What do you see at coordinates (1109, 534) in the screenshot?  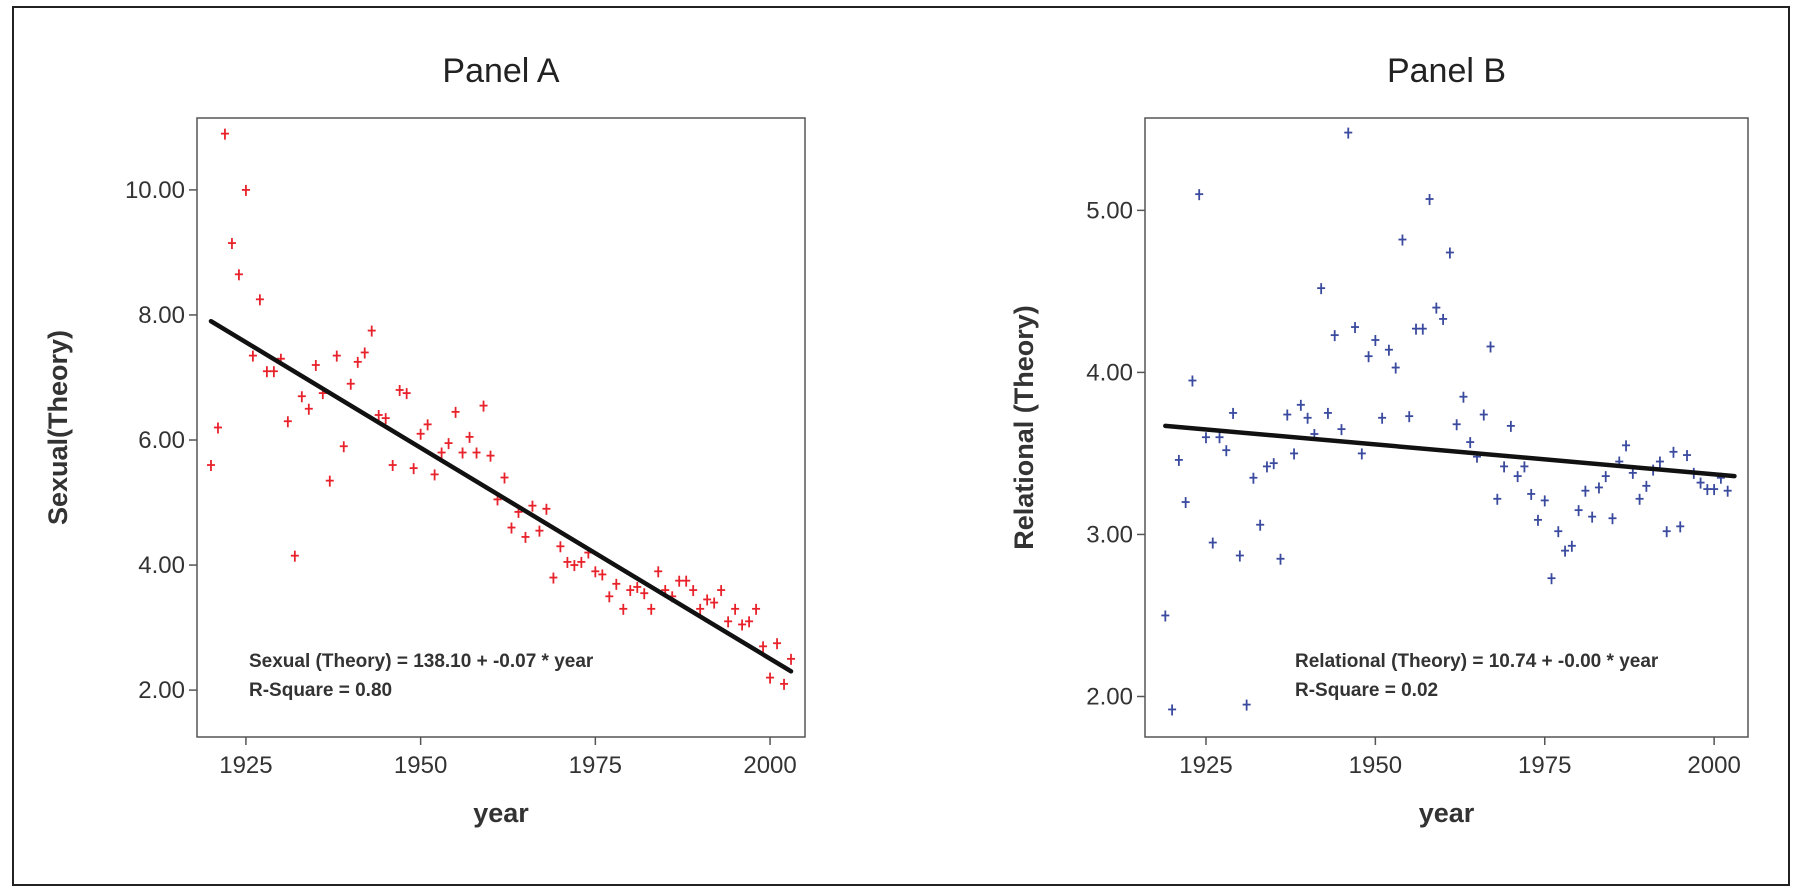 I see `y-tick-label: 3.00` at bounding box center [1109, 534].